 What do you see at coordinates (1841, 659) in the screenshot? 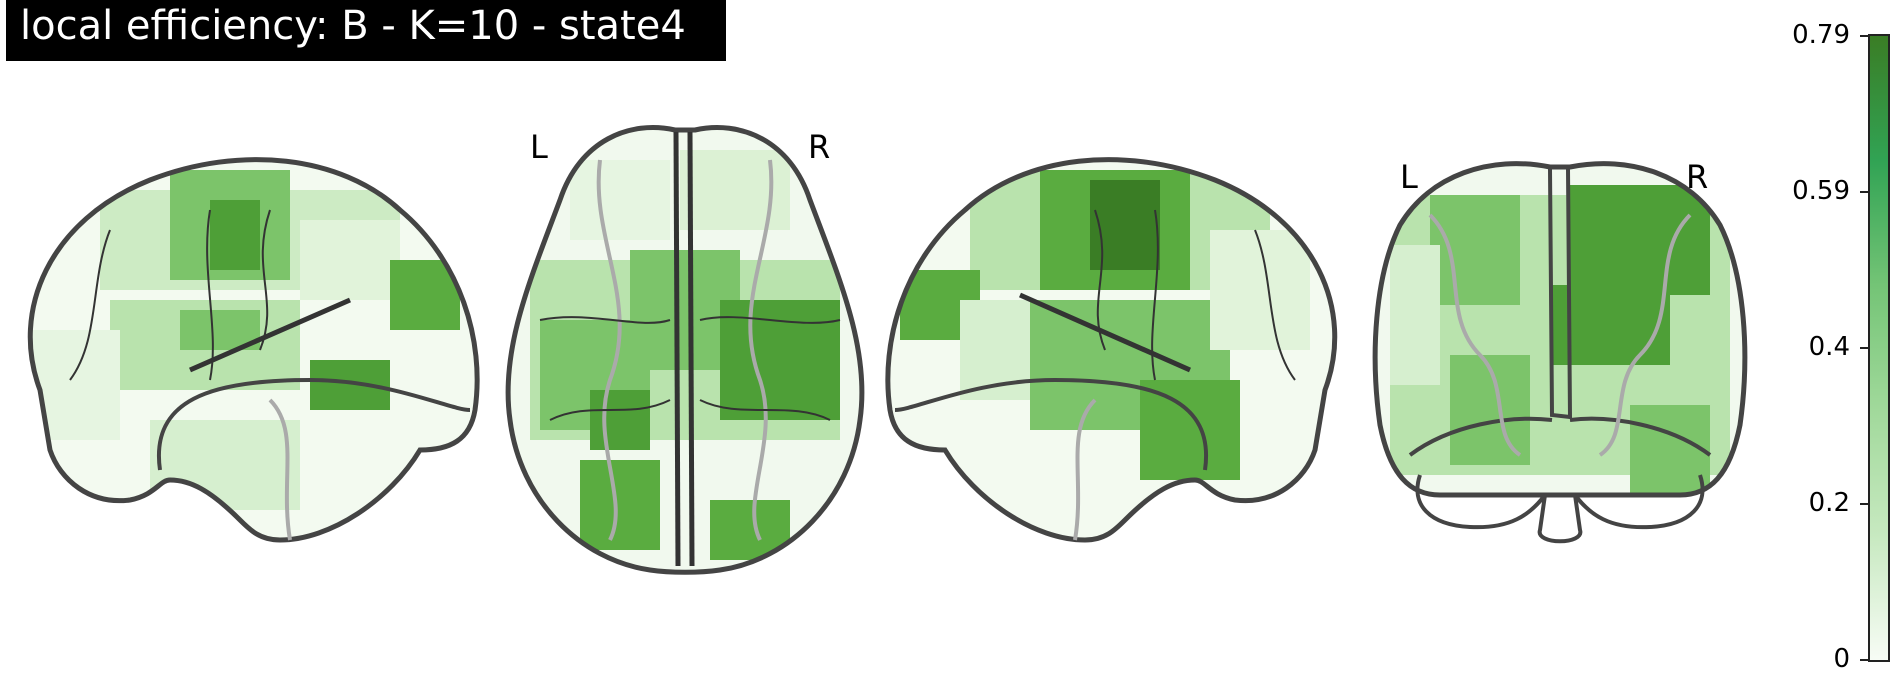
I see `colorbar-tick-label: 0` at bounding box center [1841, 659].